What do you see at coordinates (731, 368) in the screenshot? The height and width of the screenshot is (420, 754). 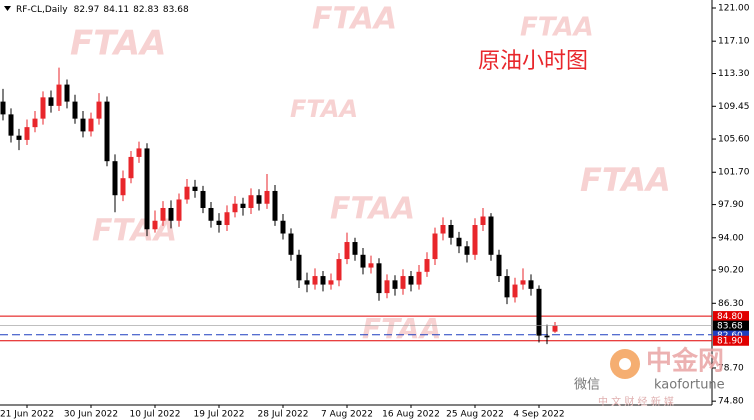 I see `y-tick-label: 78.70` at bounding box center [731, 368].